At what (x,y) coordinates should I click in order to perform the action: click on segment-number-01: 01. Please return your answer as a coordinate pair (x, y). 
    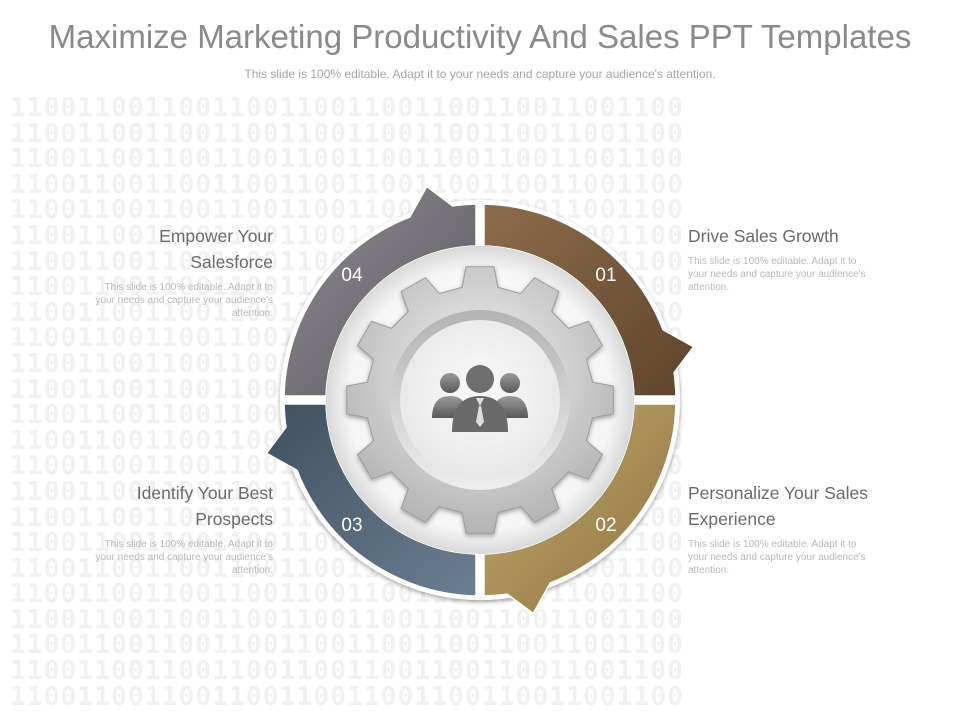
    Looking at the image, I should click on (605, 275).